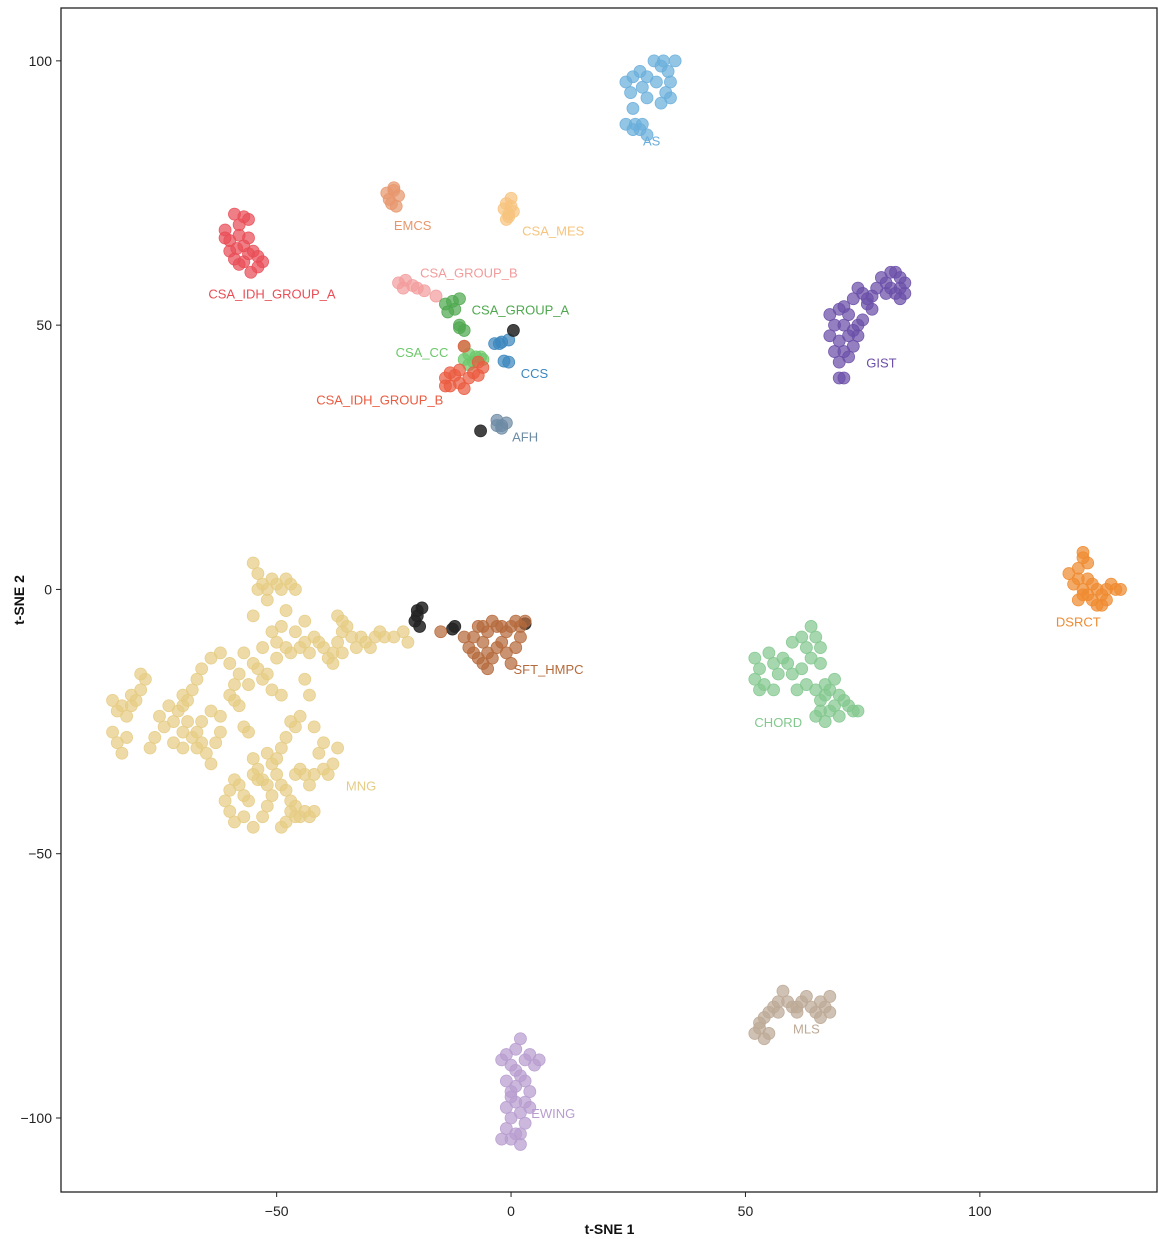  What do you see at coordinates (379, 399) in the screenshot?
I see `cluster-label: CSA_IDH_GROUP_B` at bounding box center [379, 399].